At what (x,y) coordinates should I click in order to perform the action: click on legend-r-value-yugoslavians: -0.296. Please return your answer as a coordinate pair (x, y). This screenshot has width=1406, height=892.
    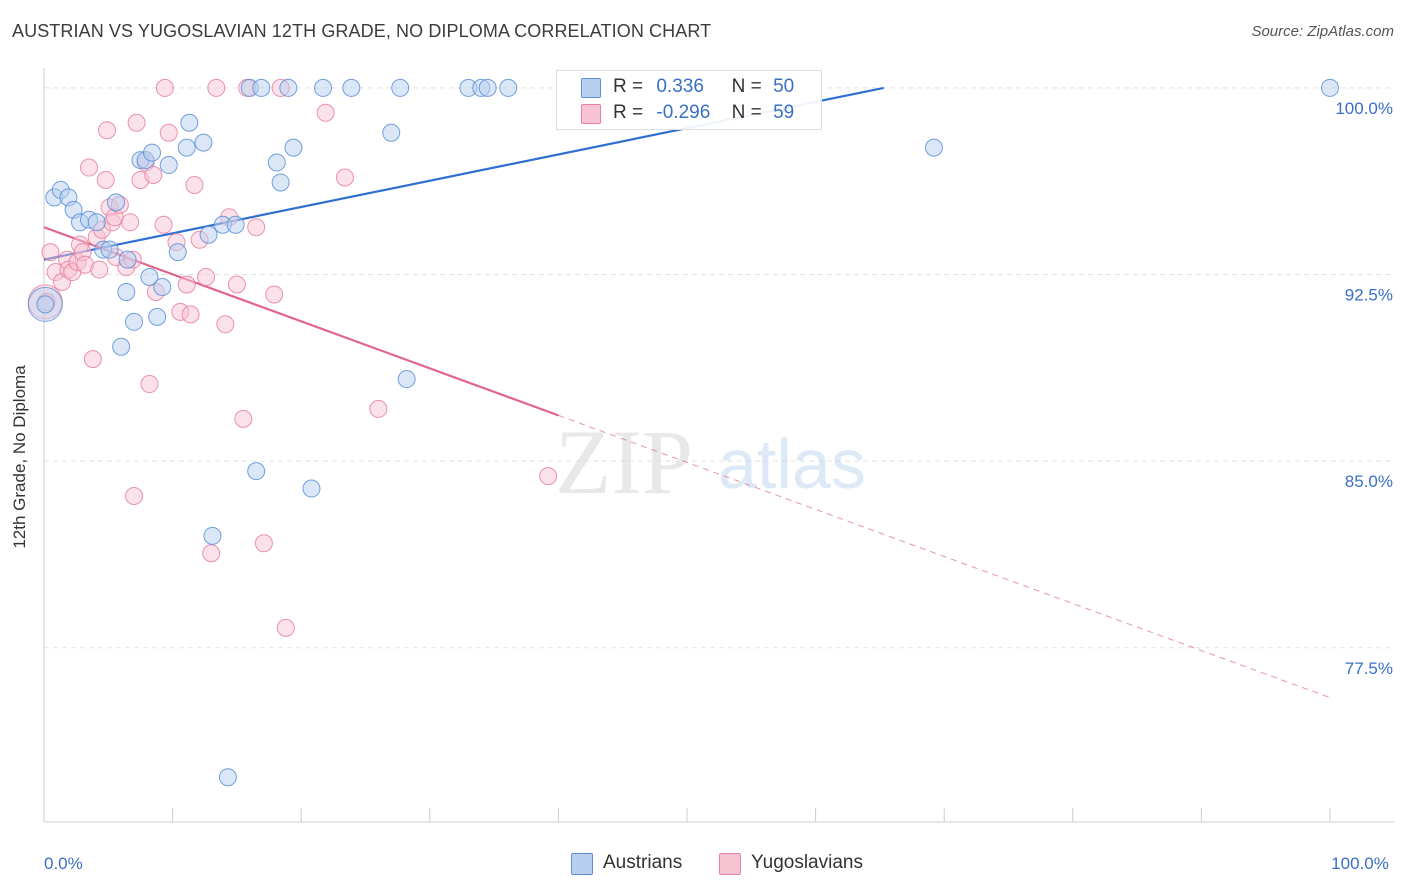
    Looking at the image, I should click on (683, 112).